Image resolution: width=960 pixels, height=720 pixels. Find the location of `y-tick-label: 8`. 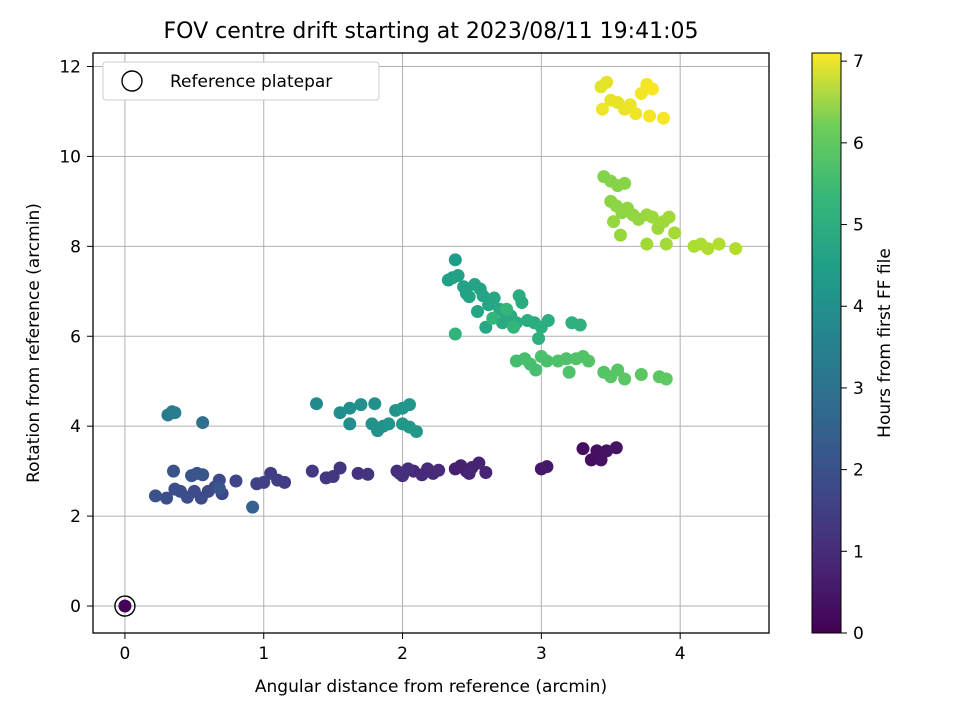

y-tick-label: 8 is located at coordinates (75, 247).